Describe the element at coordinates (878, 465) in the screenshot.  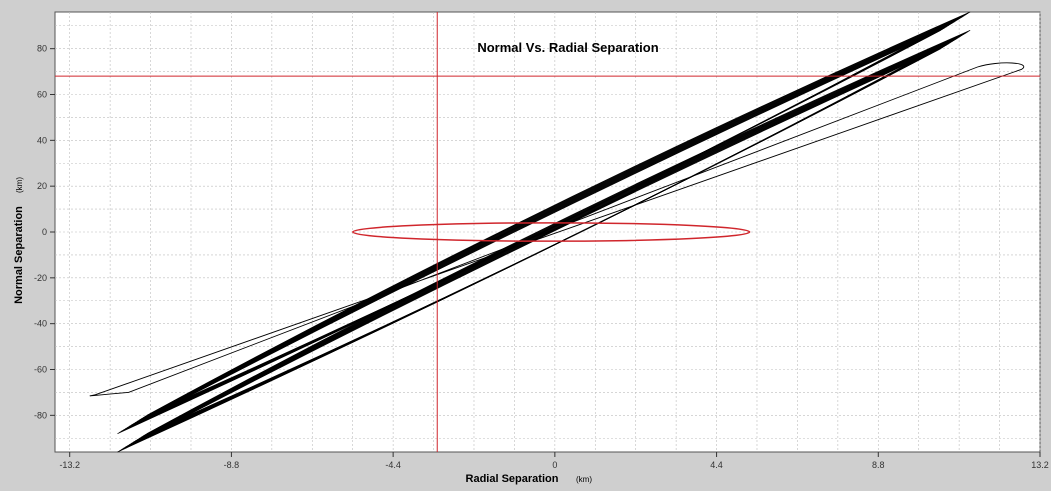
I see `x-tick-label: 8.8` at that location.